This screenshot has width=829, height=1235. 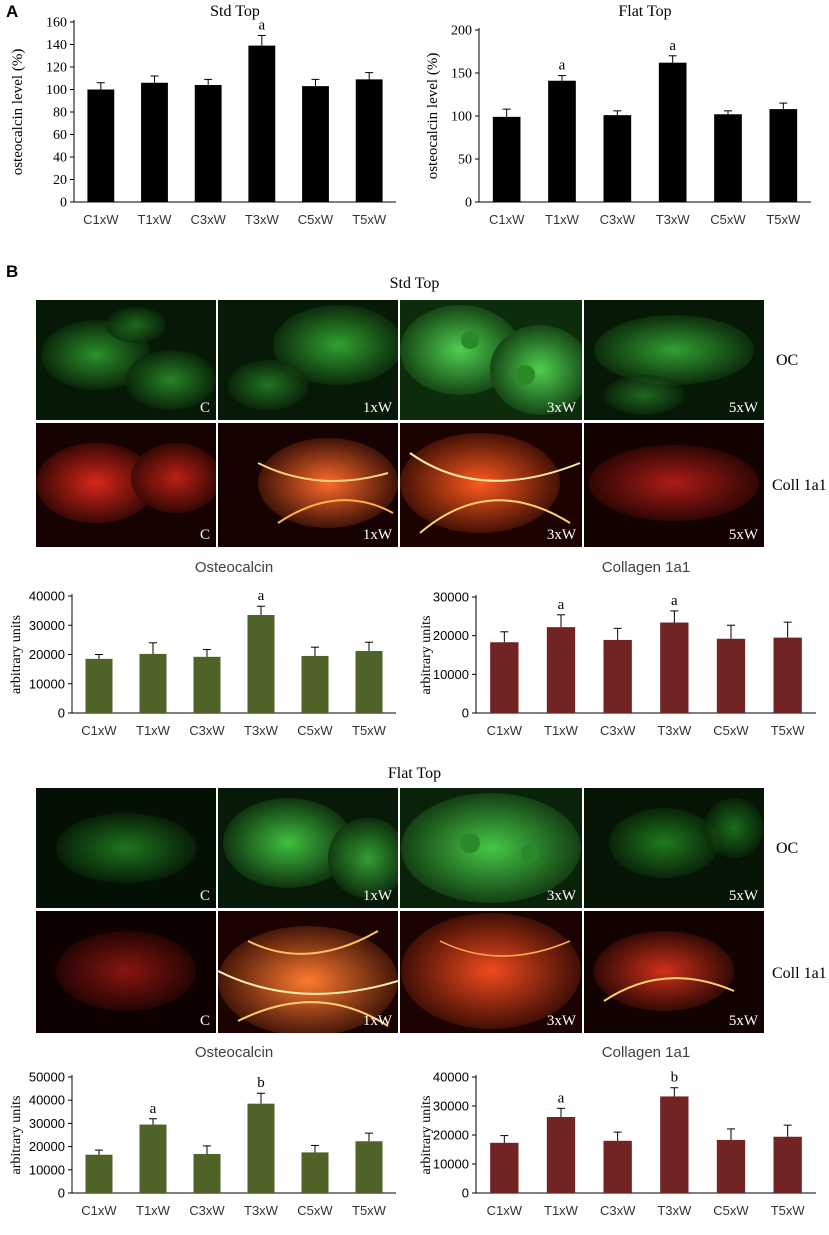 I want to click on y-tick-label: 40, so click(x=60, y=158).